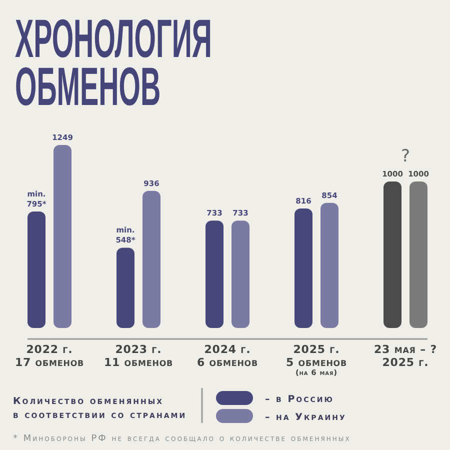 This screenshot has width=450, height=450. I want to click on x-tick-label: 2022 г. 17 обменов, so click(49, 356).